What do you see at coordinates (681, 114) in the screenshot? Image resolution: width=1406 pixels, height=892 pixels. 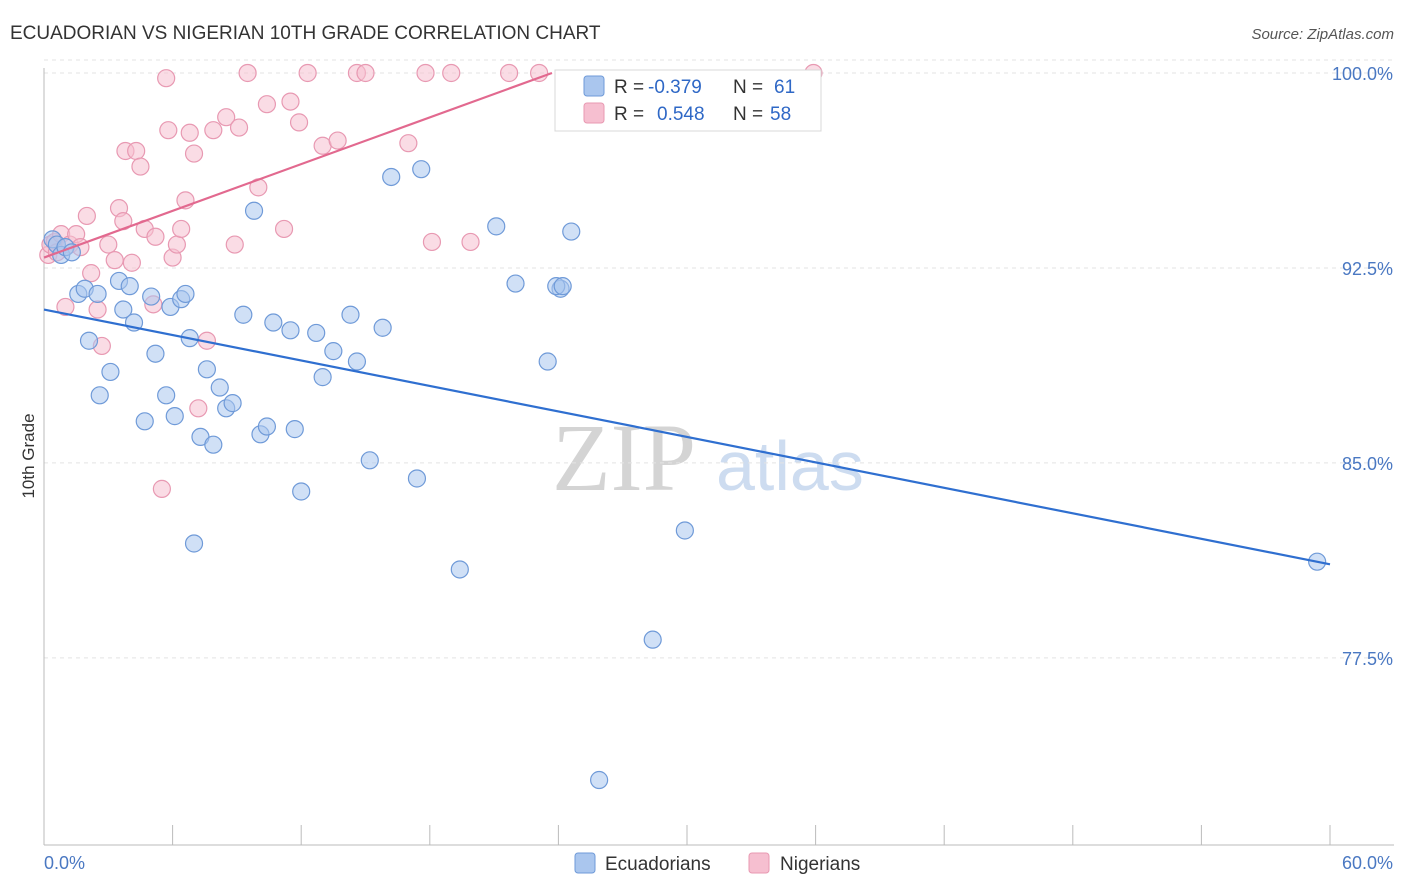 I see `legend-r-value-nigerians: 0.548` at bounding box center [681, 114].